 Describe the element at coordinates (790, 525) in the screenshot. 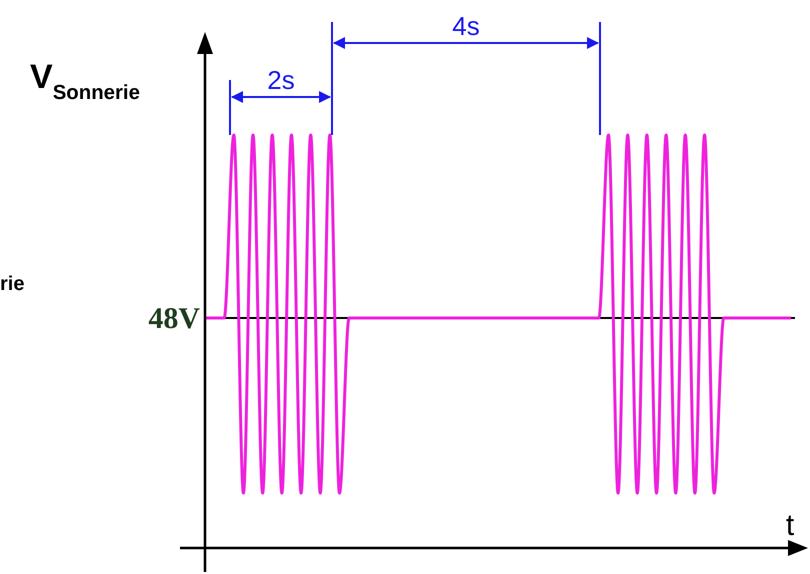

I see `x-axis-title: t` at that location.